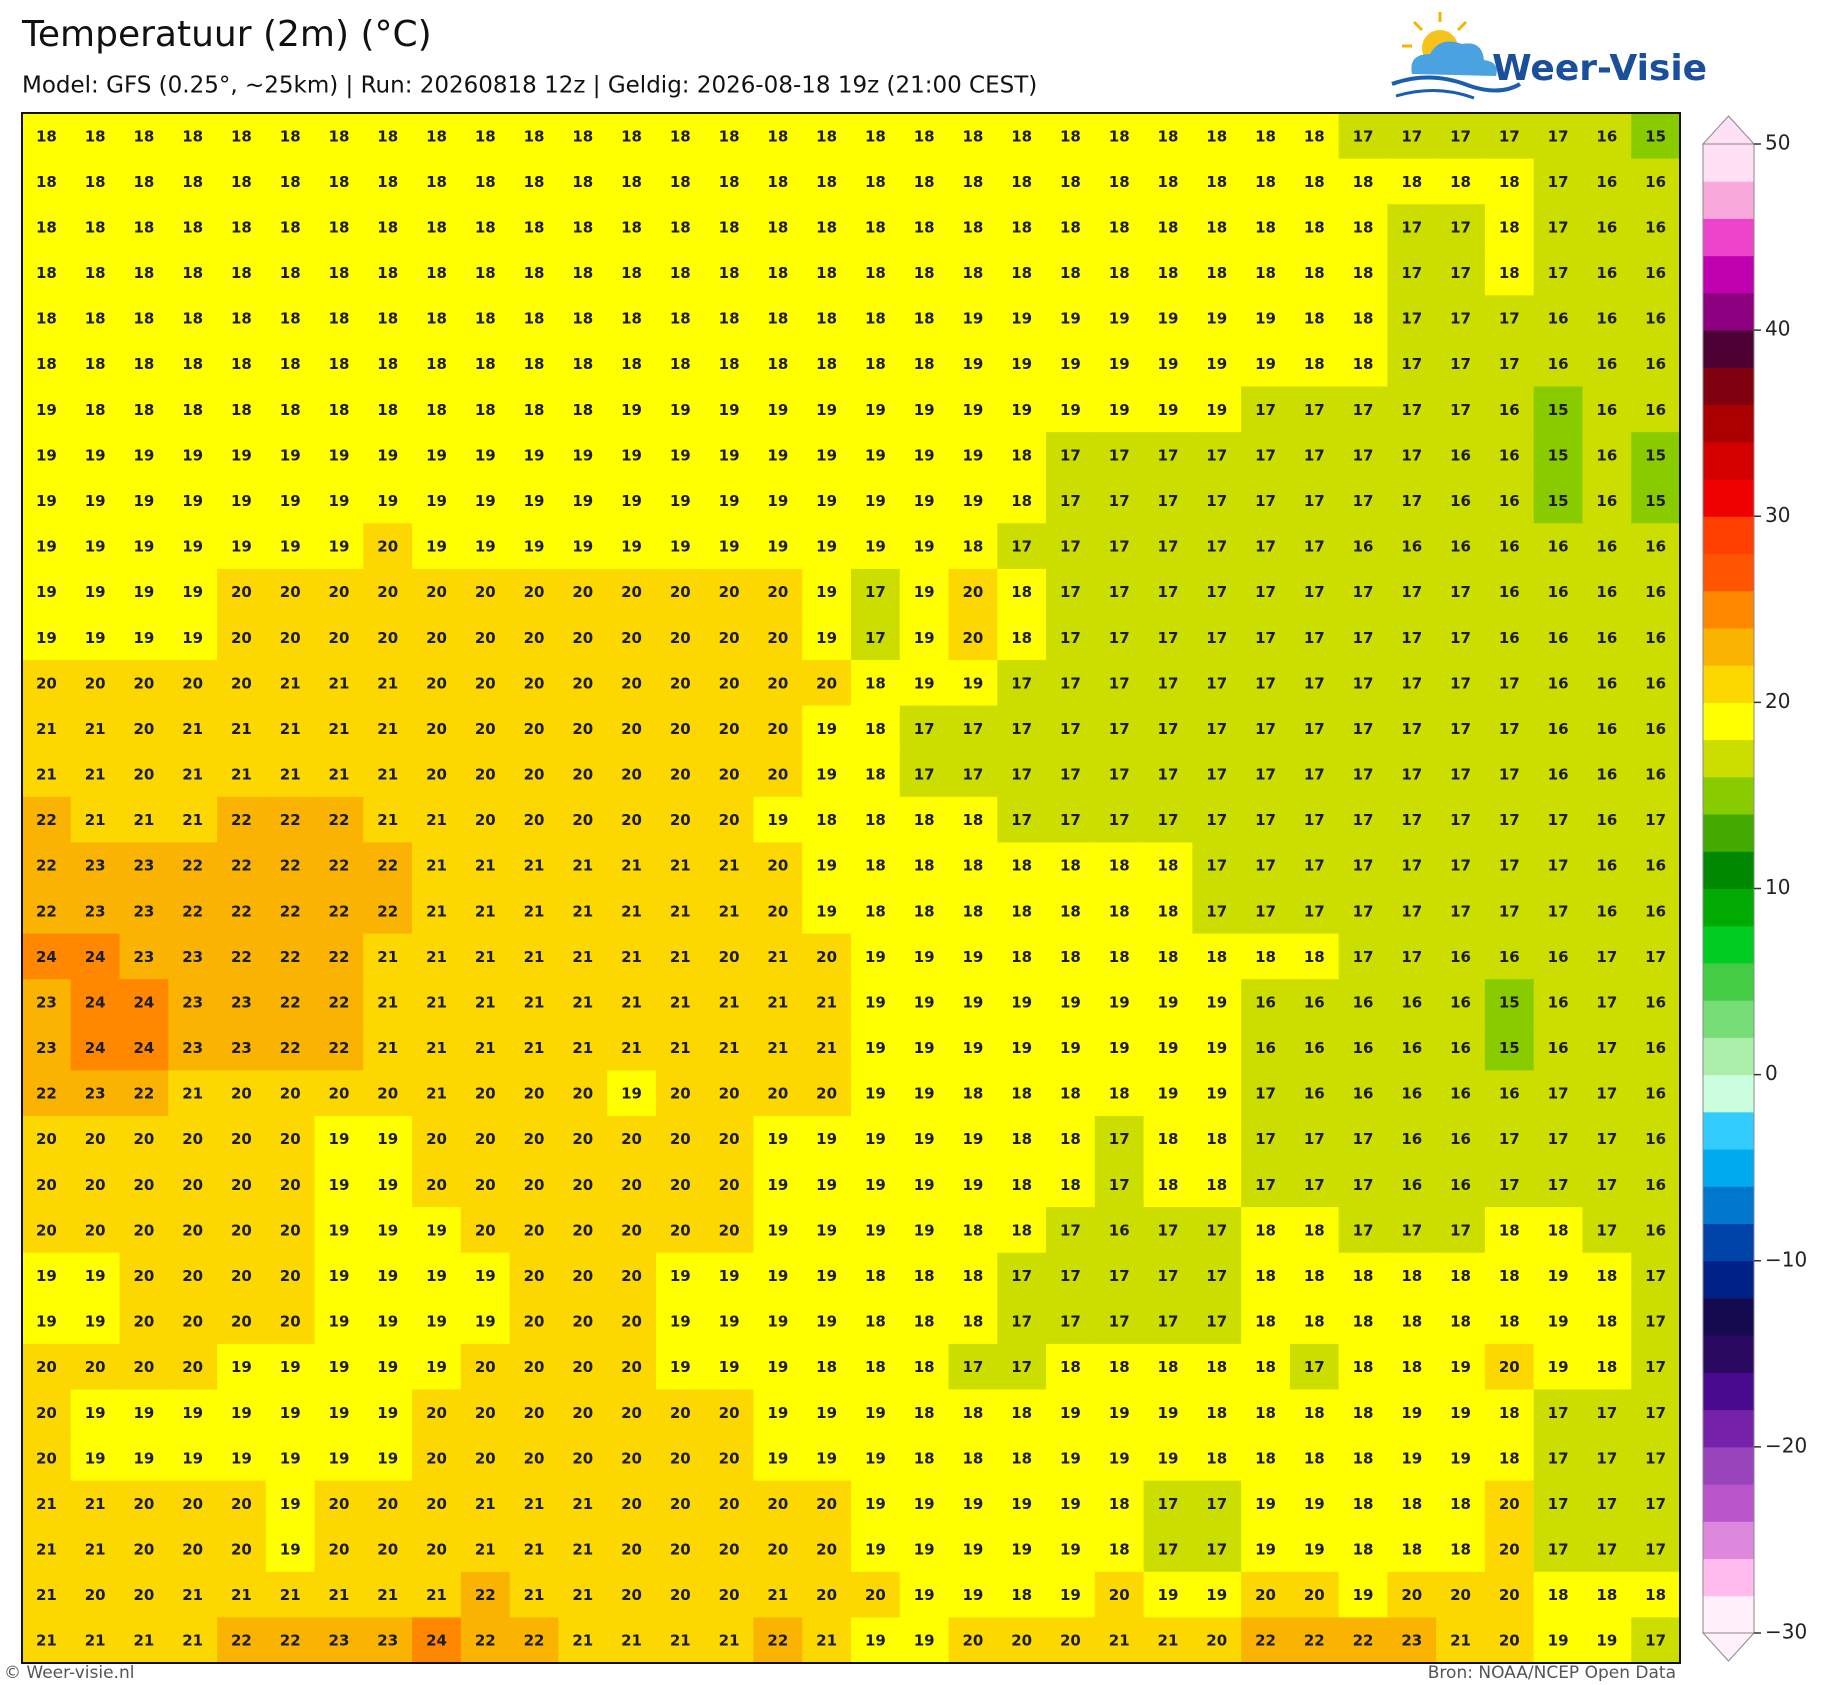  I want to click on temperature-label: 22, so click(241, 911).